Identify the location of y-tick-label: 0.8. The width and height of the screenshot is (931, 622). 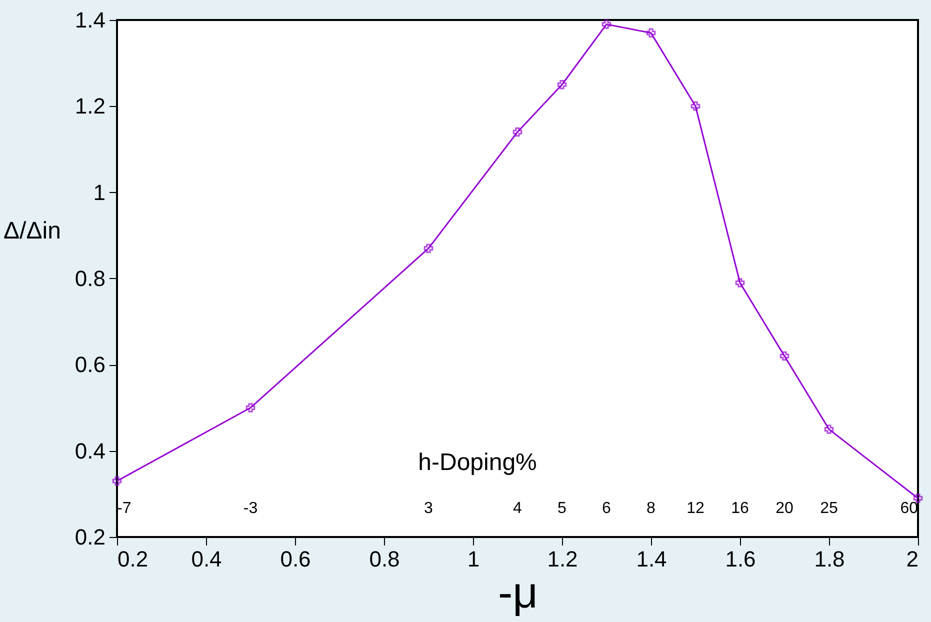
(90, 278).